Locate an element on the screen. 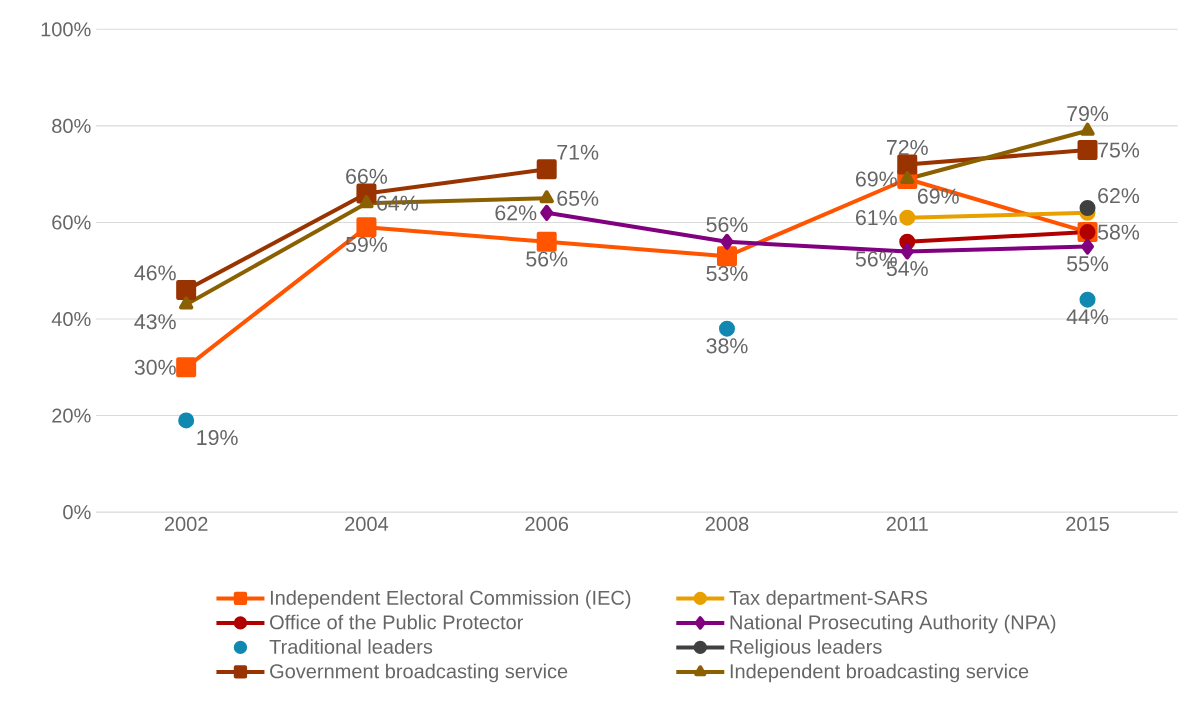 Image resolution: width=1195 pixels, height=715 pixels. y-tick-label: 40% is located at coordinates (71, 319).